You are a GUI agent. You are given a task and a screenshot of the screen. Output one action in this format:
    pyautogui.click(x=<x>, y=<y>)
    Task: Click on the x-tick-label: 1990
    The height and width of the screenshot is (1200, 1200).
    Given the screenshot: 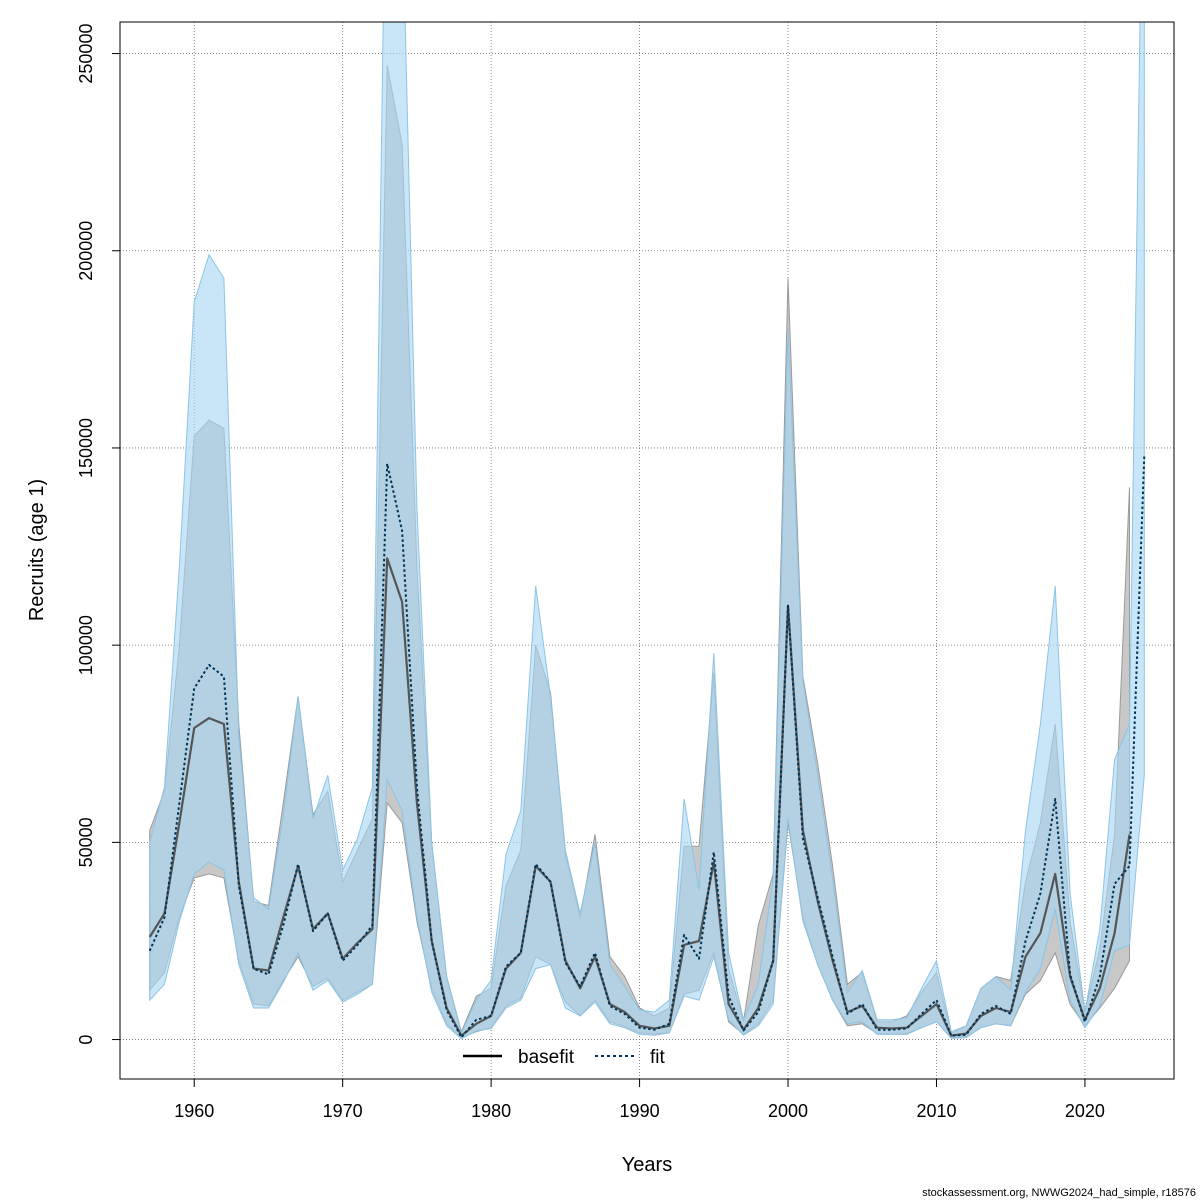 What is the action you would take?
    pyautogui.click(x=640, y=1111)
    